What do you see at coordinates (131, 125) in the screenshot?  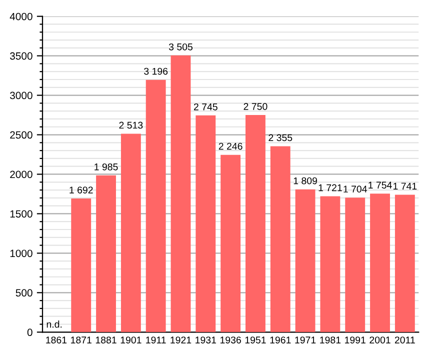 I see `data-label: 2 513` at bounding box center [131, 125].